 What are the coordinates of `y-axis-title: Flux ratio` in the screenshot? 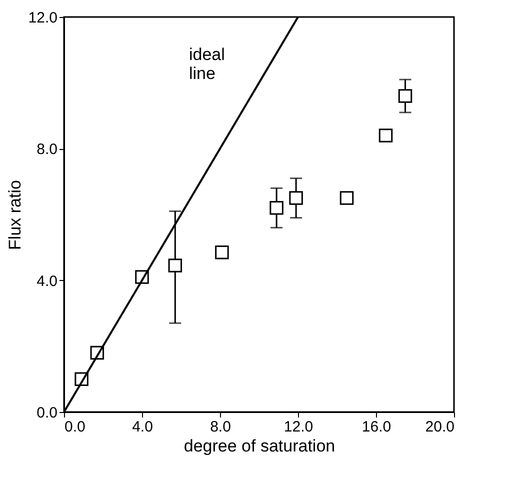 It's located at (14, 215).